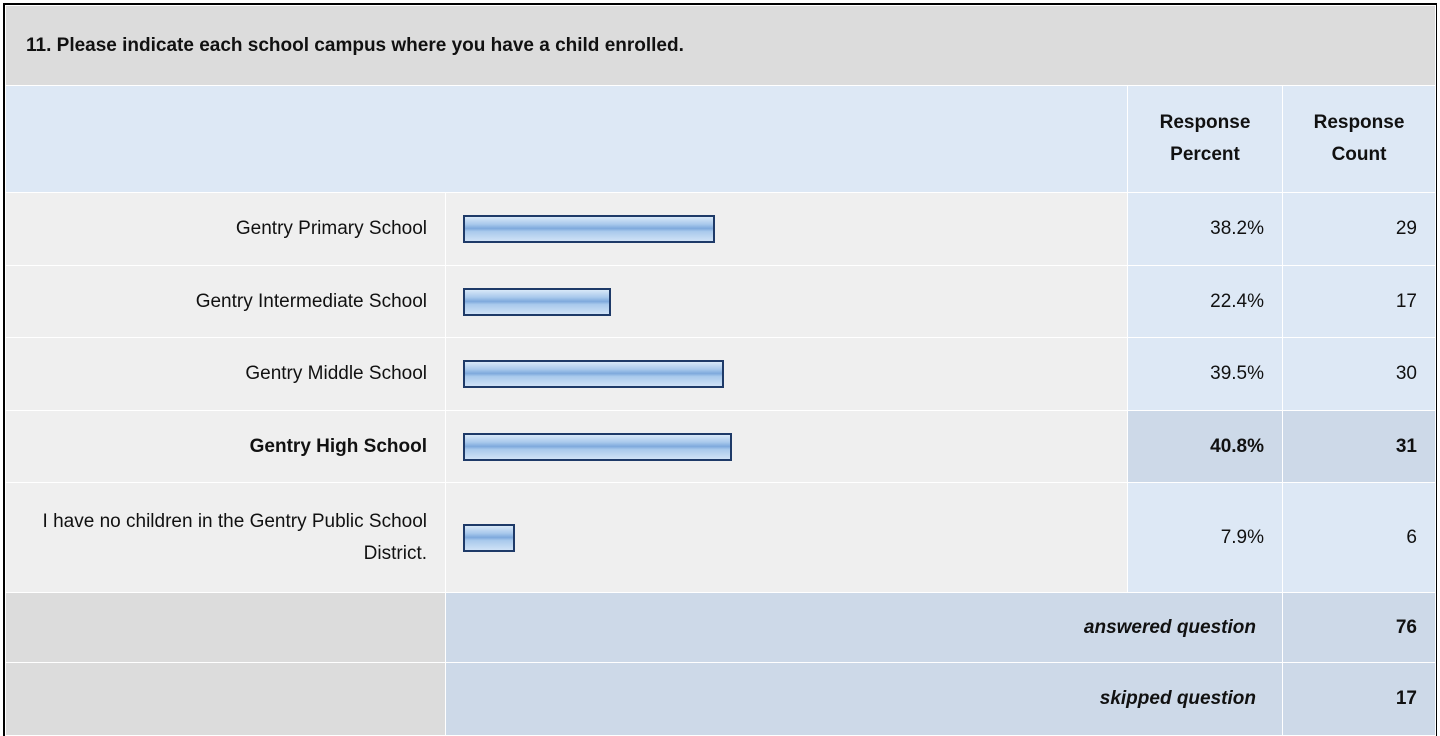  Describe the element at coordinates (1205, 229) in the screenshot. I see `response-percent: 38.2%` at that location.